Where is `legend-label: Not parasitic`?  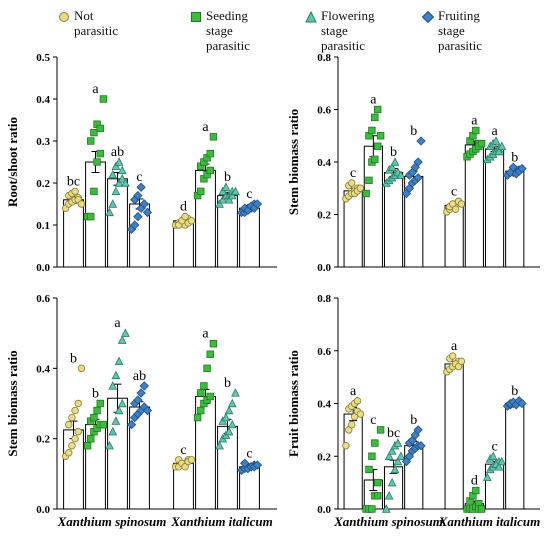
legend-label: Not parasitic is located at coordinates (96, 23).